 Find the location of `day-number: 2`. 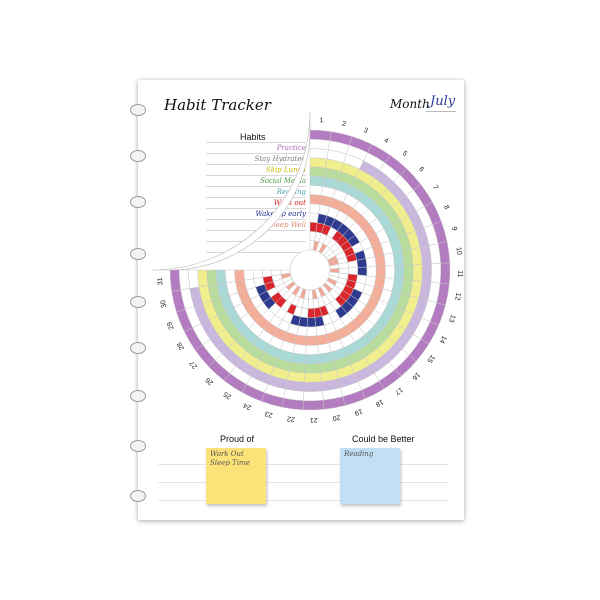

day-number: 2 is located at coordinates (343, 124).